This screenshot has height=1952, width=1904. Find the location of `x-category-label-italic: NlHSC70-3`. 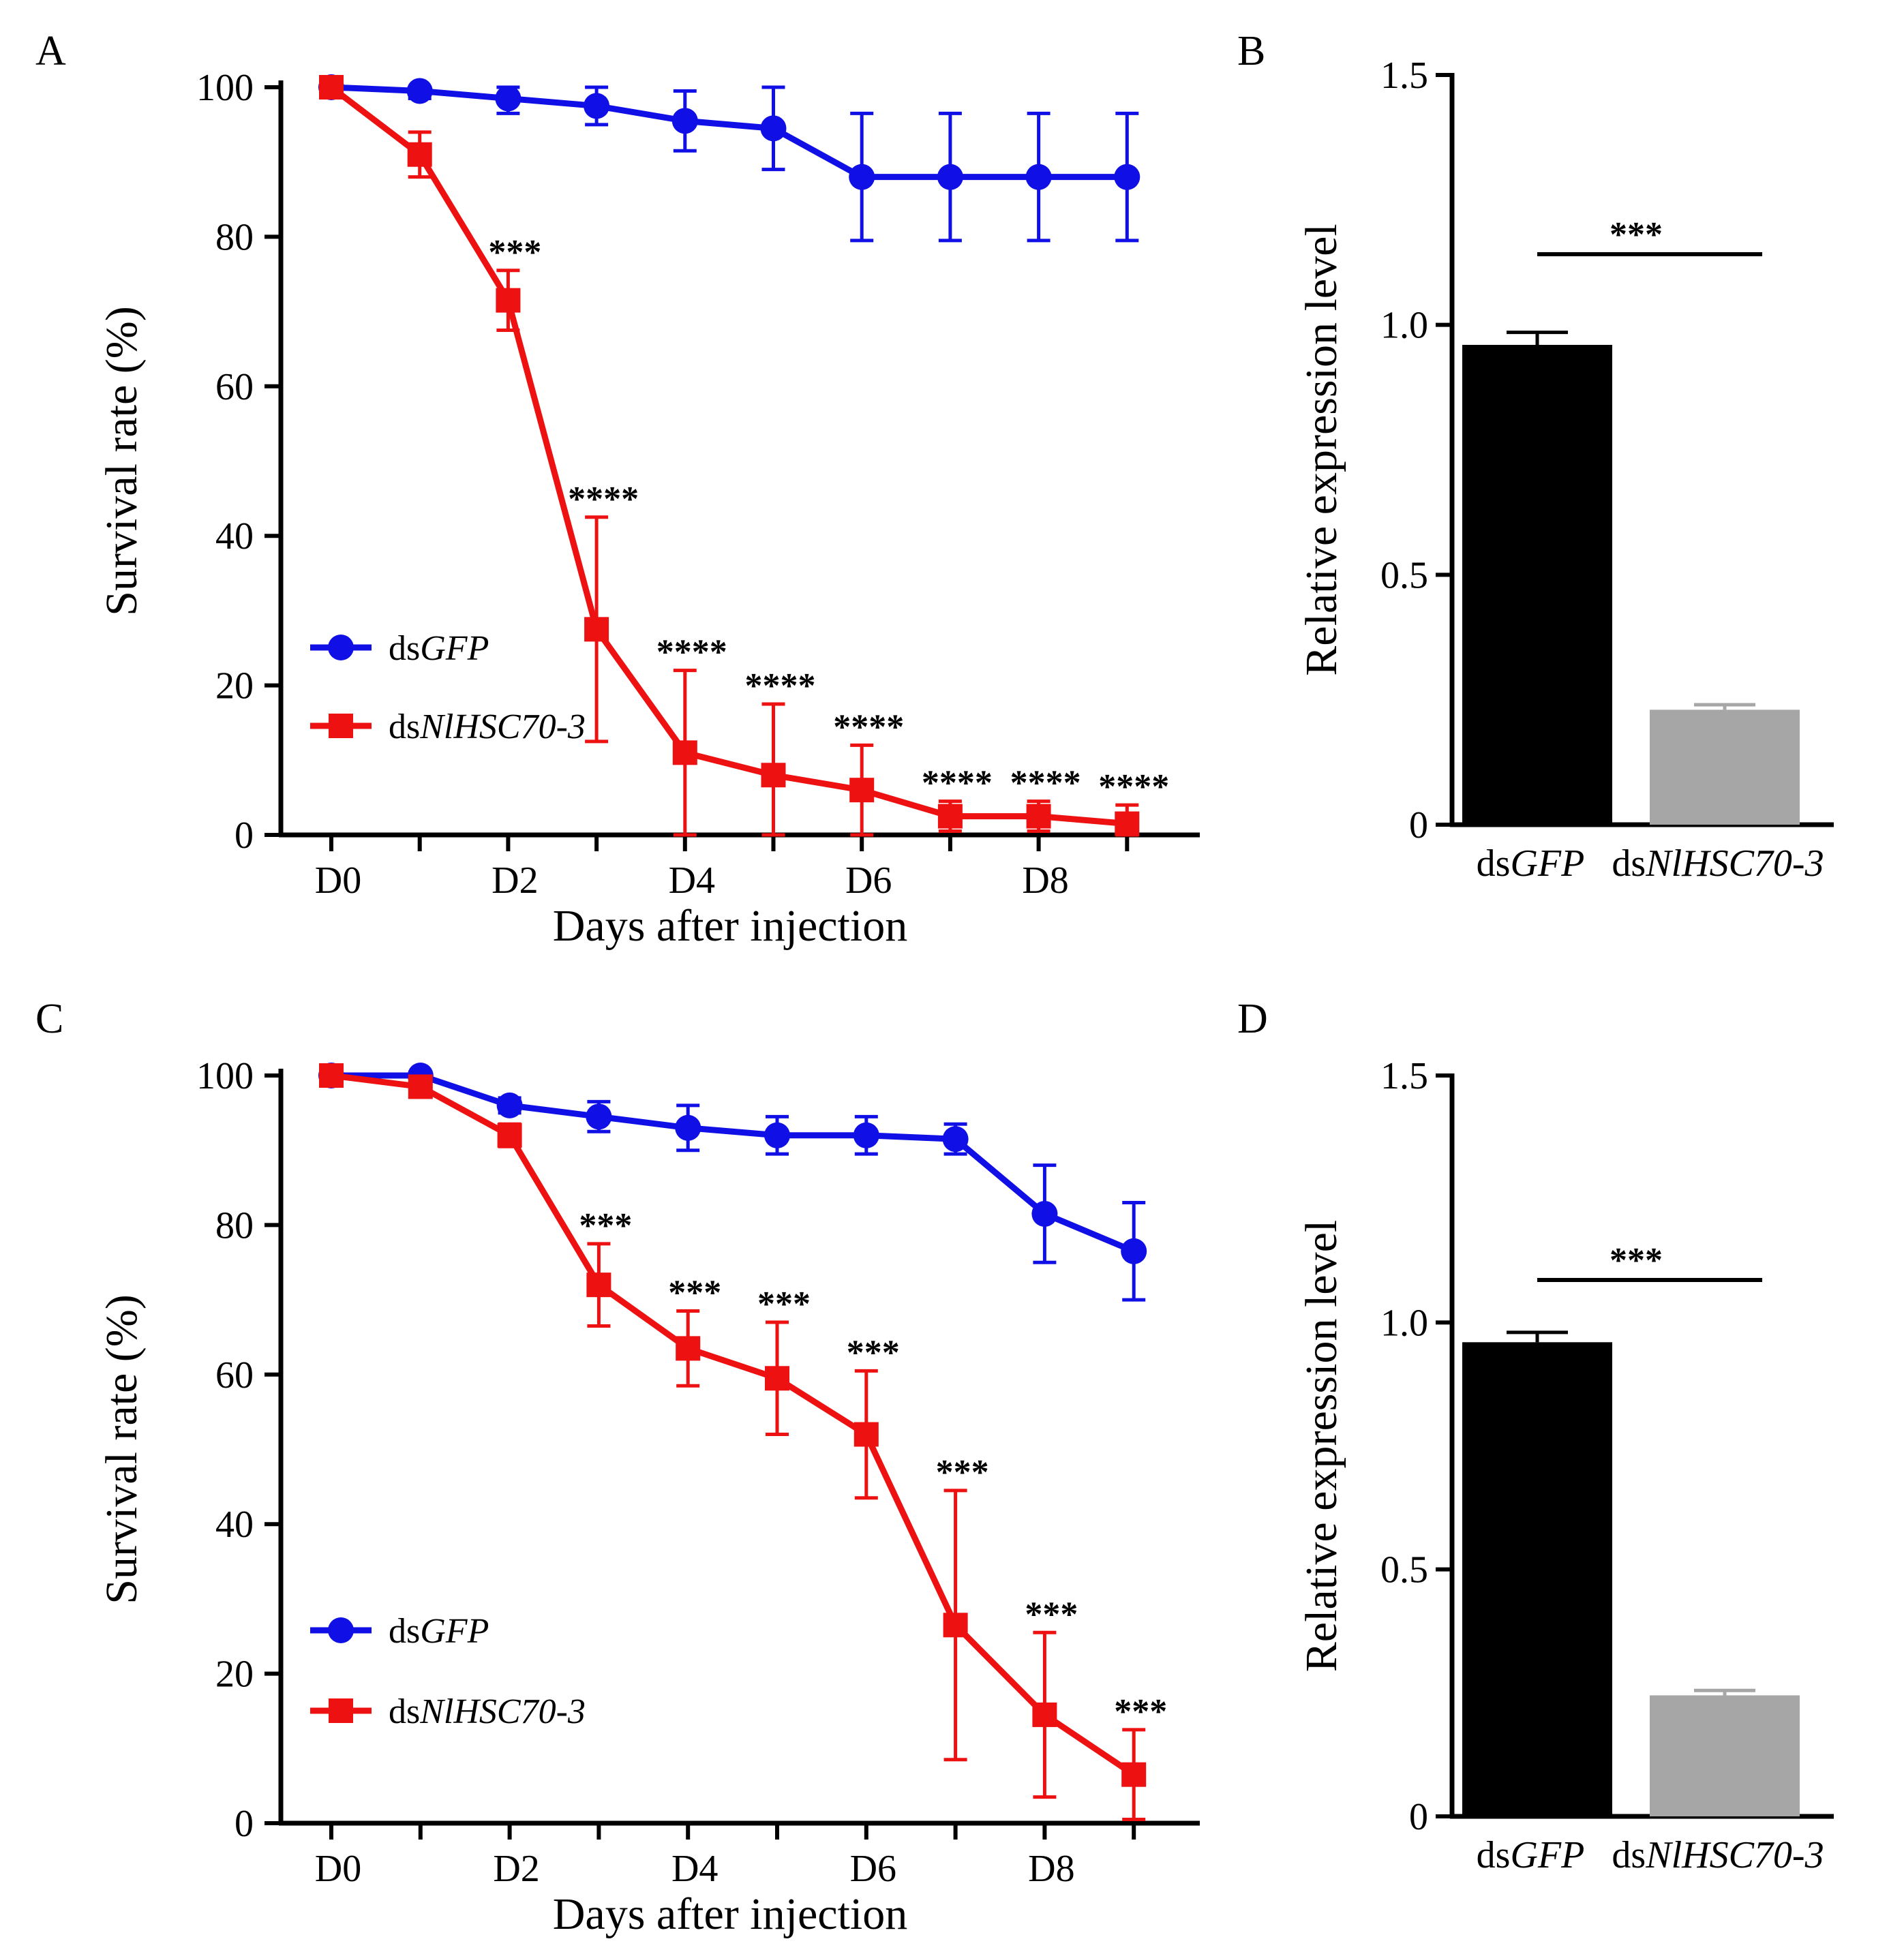

x-category-label-italic: NlHSC70-3 is located at coordinates (1734, 863).